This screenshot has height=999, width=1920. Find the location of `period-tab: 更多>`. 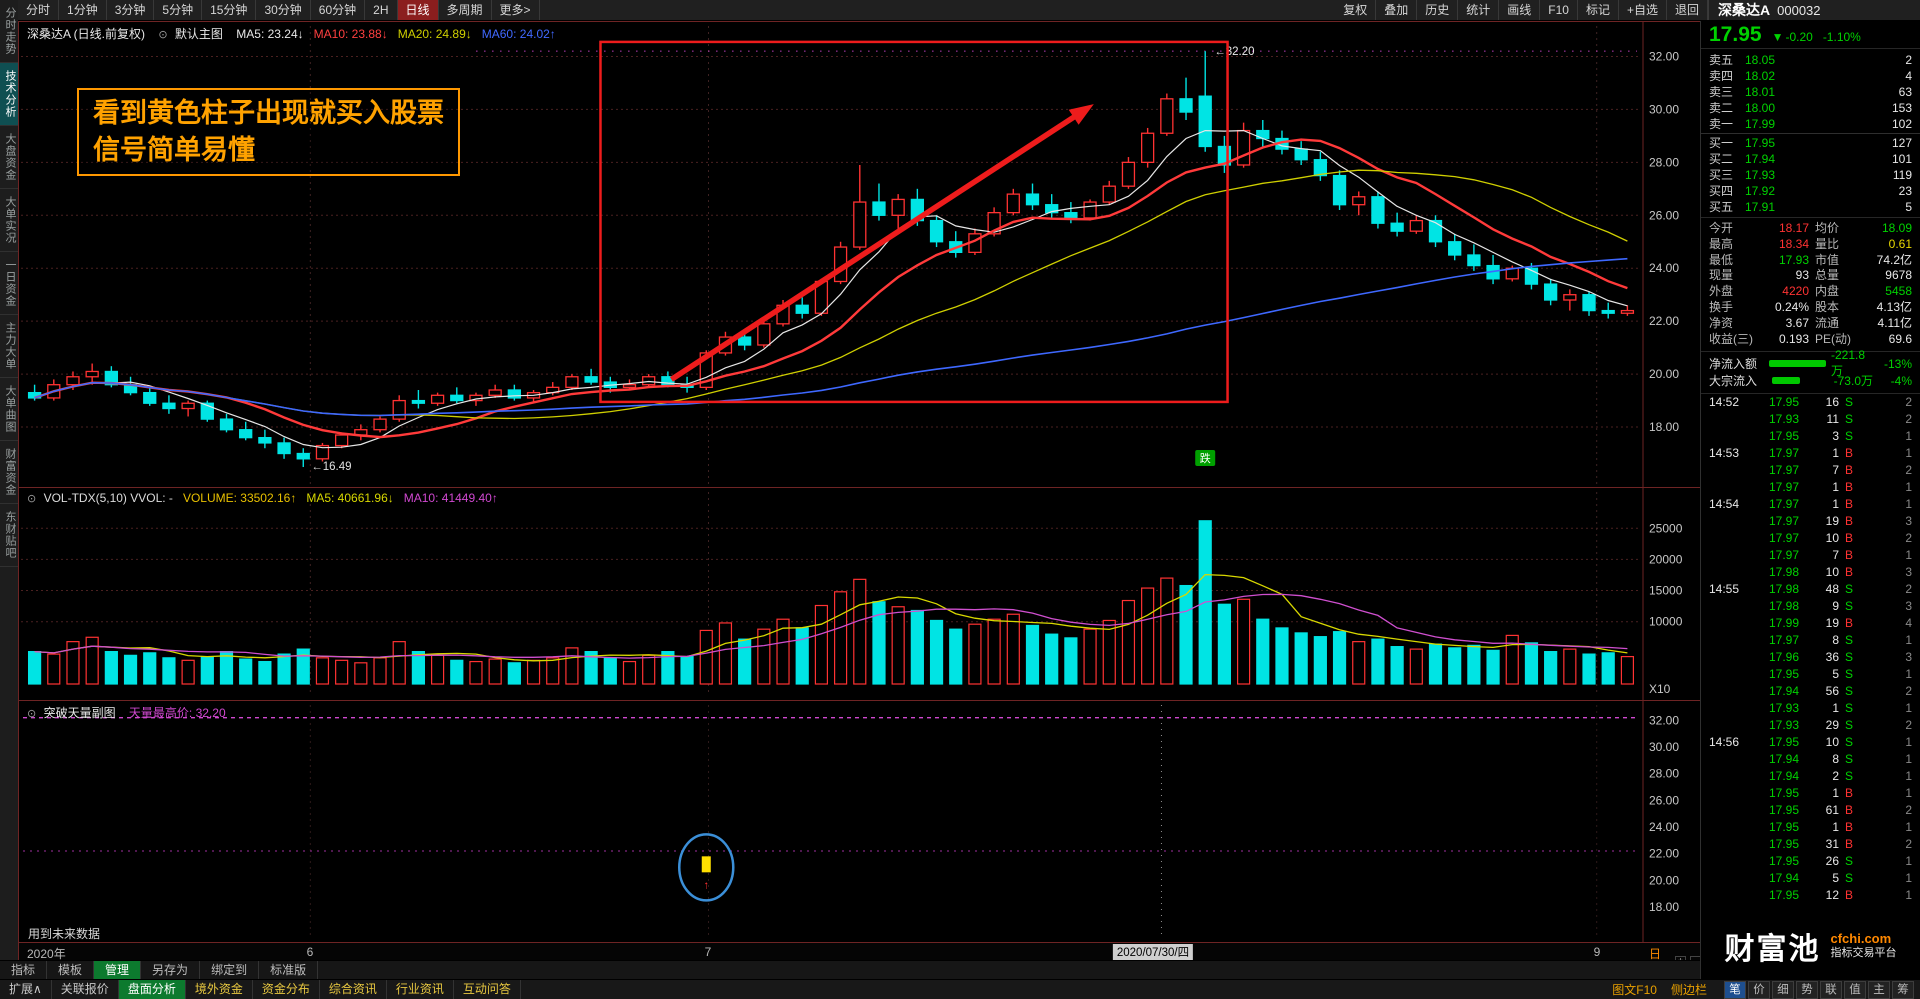

period-tab: 更多> is located at coordinates (516, 10).